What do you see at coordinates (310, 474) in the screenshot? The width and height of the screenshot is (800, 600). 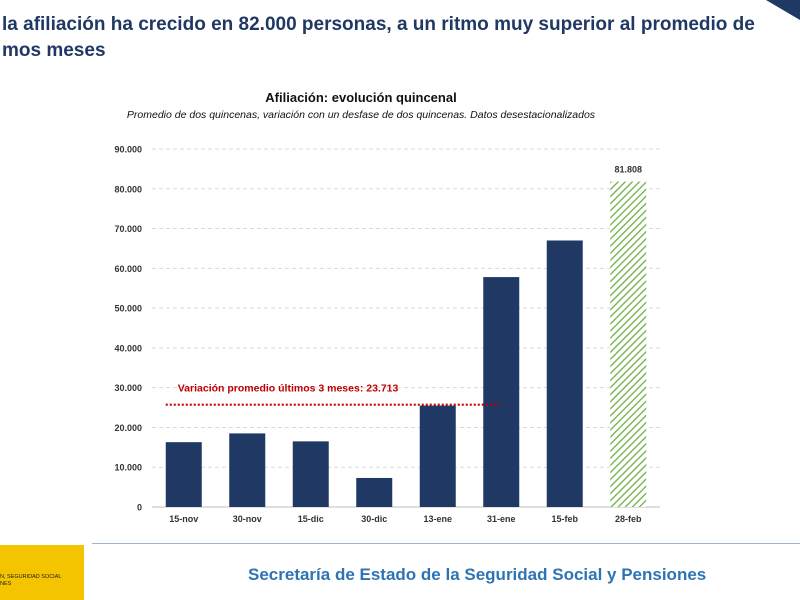 I see `bar-15-dic` at bounding box center [310, 474].